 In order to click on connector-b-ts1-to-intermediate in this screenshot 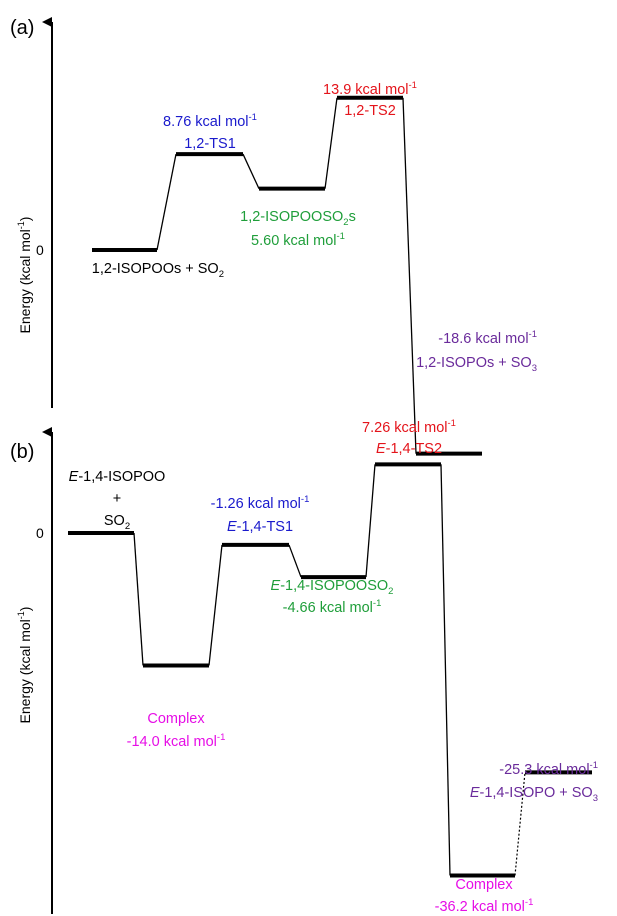, I will do `click(295, 561)`.